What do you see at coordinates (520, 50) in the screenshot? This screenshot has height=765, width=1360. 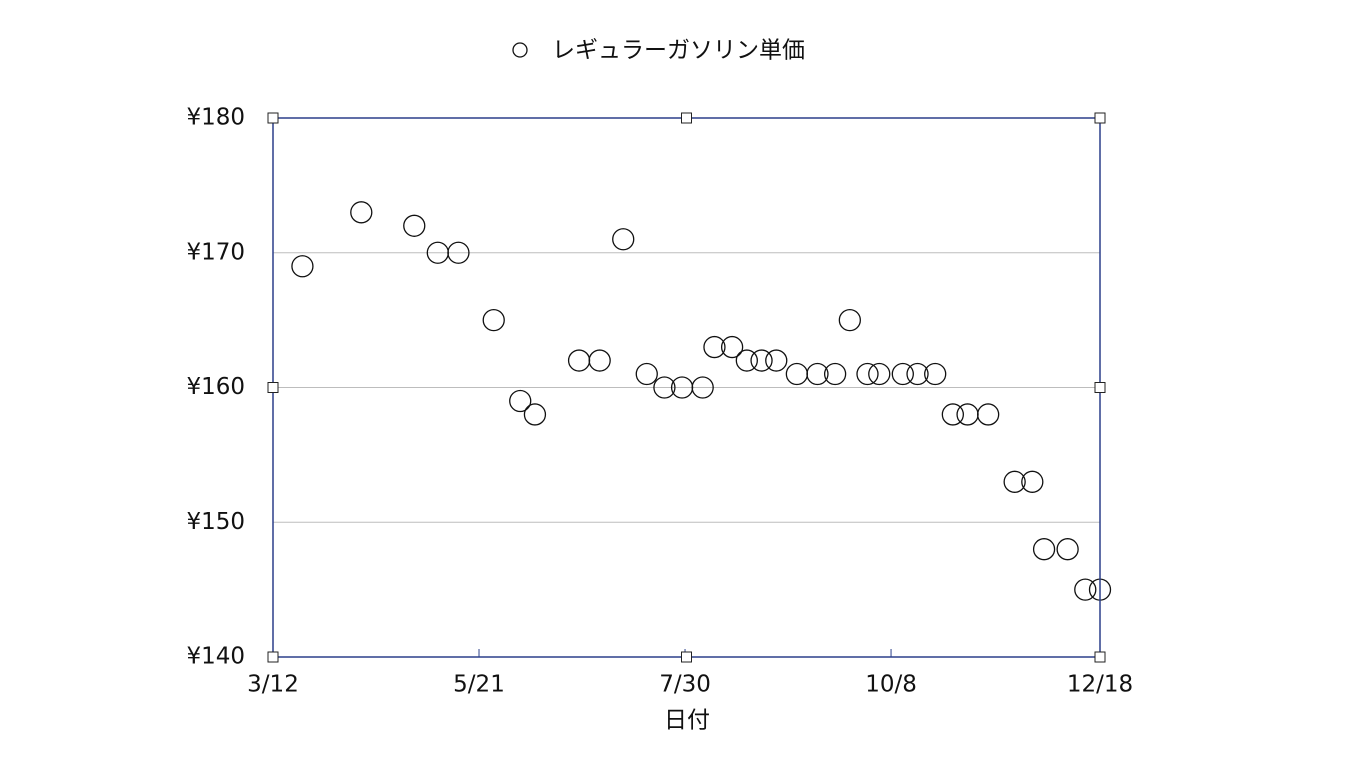 I see `legend-symbol` at bounding box center [520, 50].